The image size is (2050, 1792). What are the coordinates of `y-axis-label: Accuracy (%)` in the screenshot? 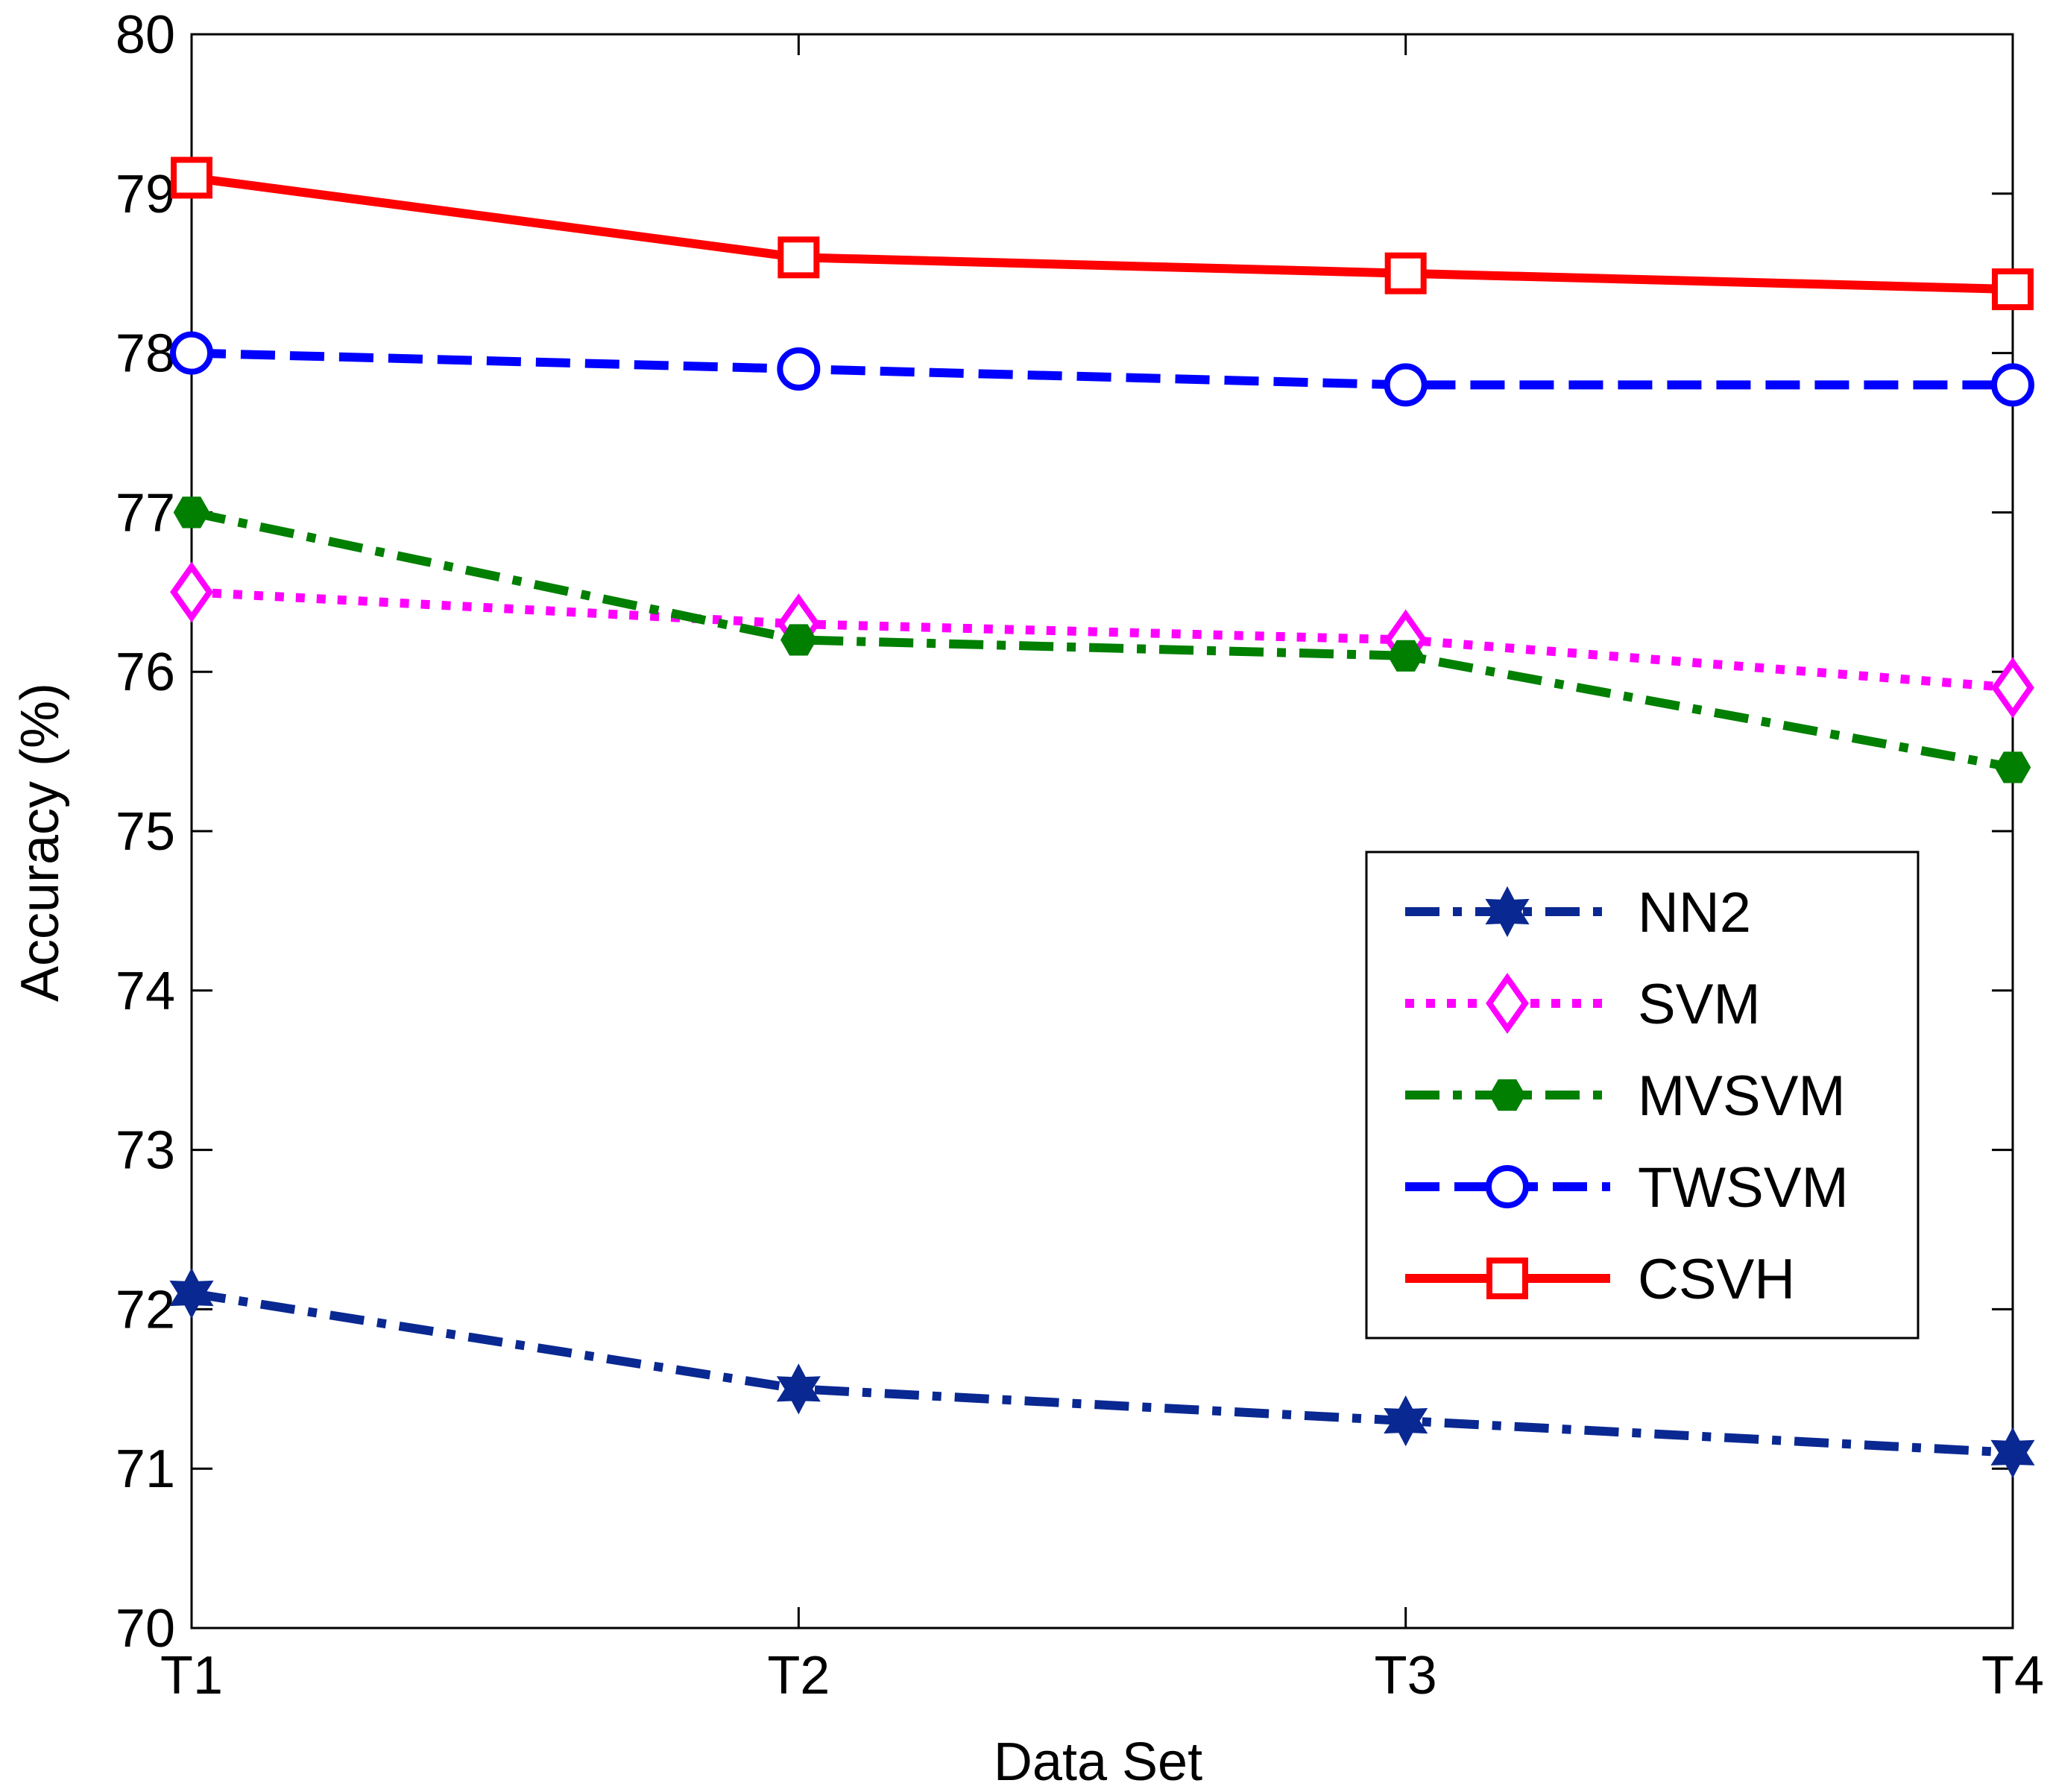 It's located at (40, 842).